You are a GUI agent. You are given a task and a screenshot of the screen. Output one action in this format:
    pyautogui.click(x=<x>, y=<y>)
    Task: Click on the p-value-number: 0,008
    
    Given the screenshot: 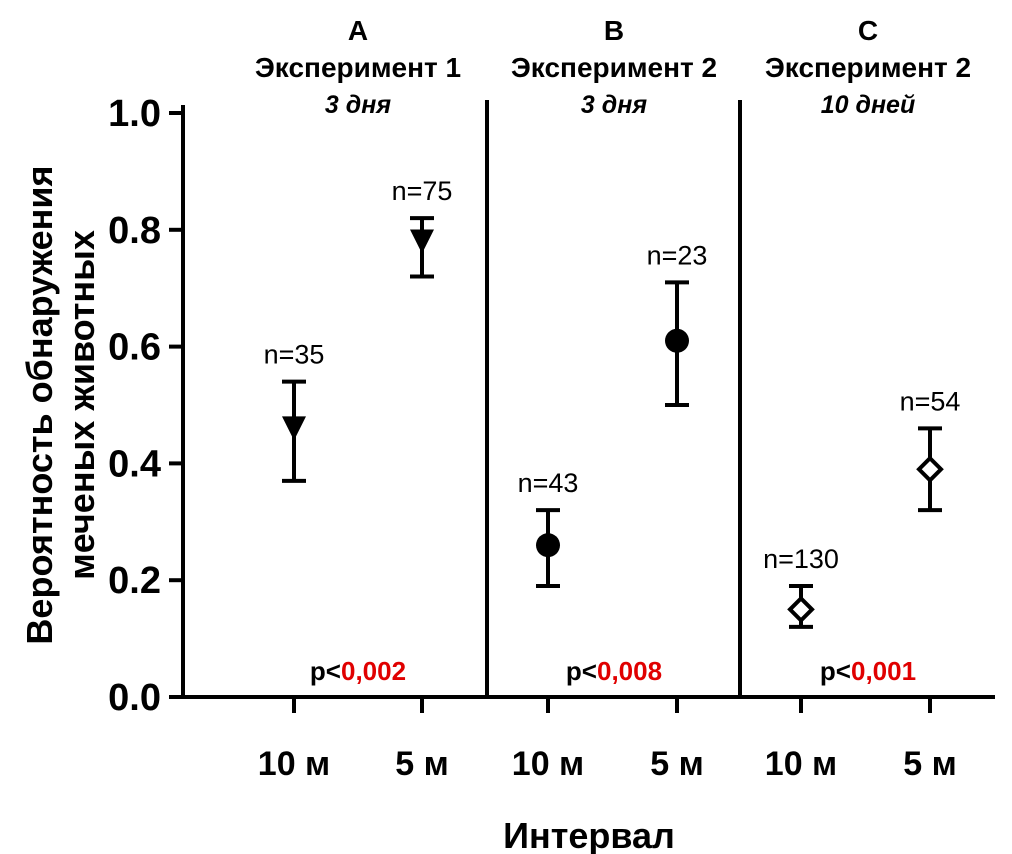 What is the action you would take?
    pyautogui.click(x=629, y=671)
    